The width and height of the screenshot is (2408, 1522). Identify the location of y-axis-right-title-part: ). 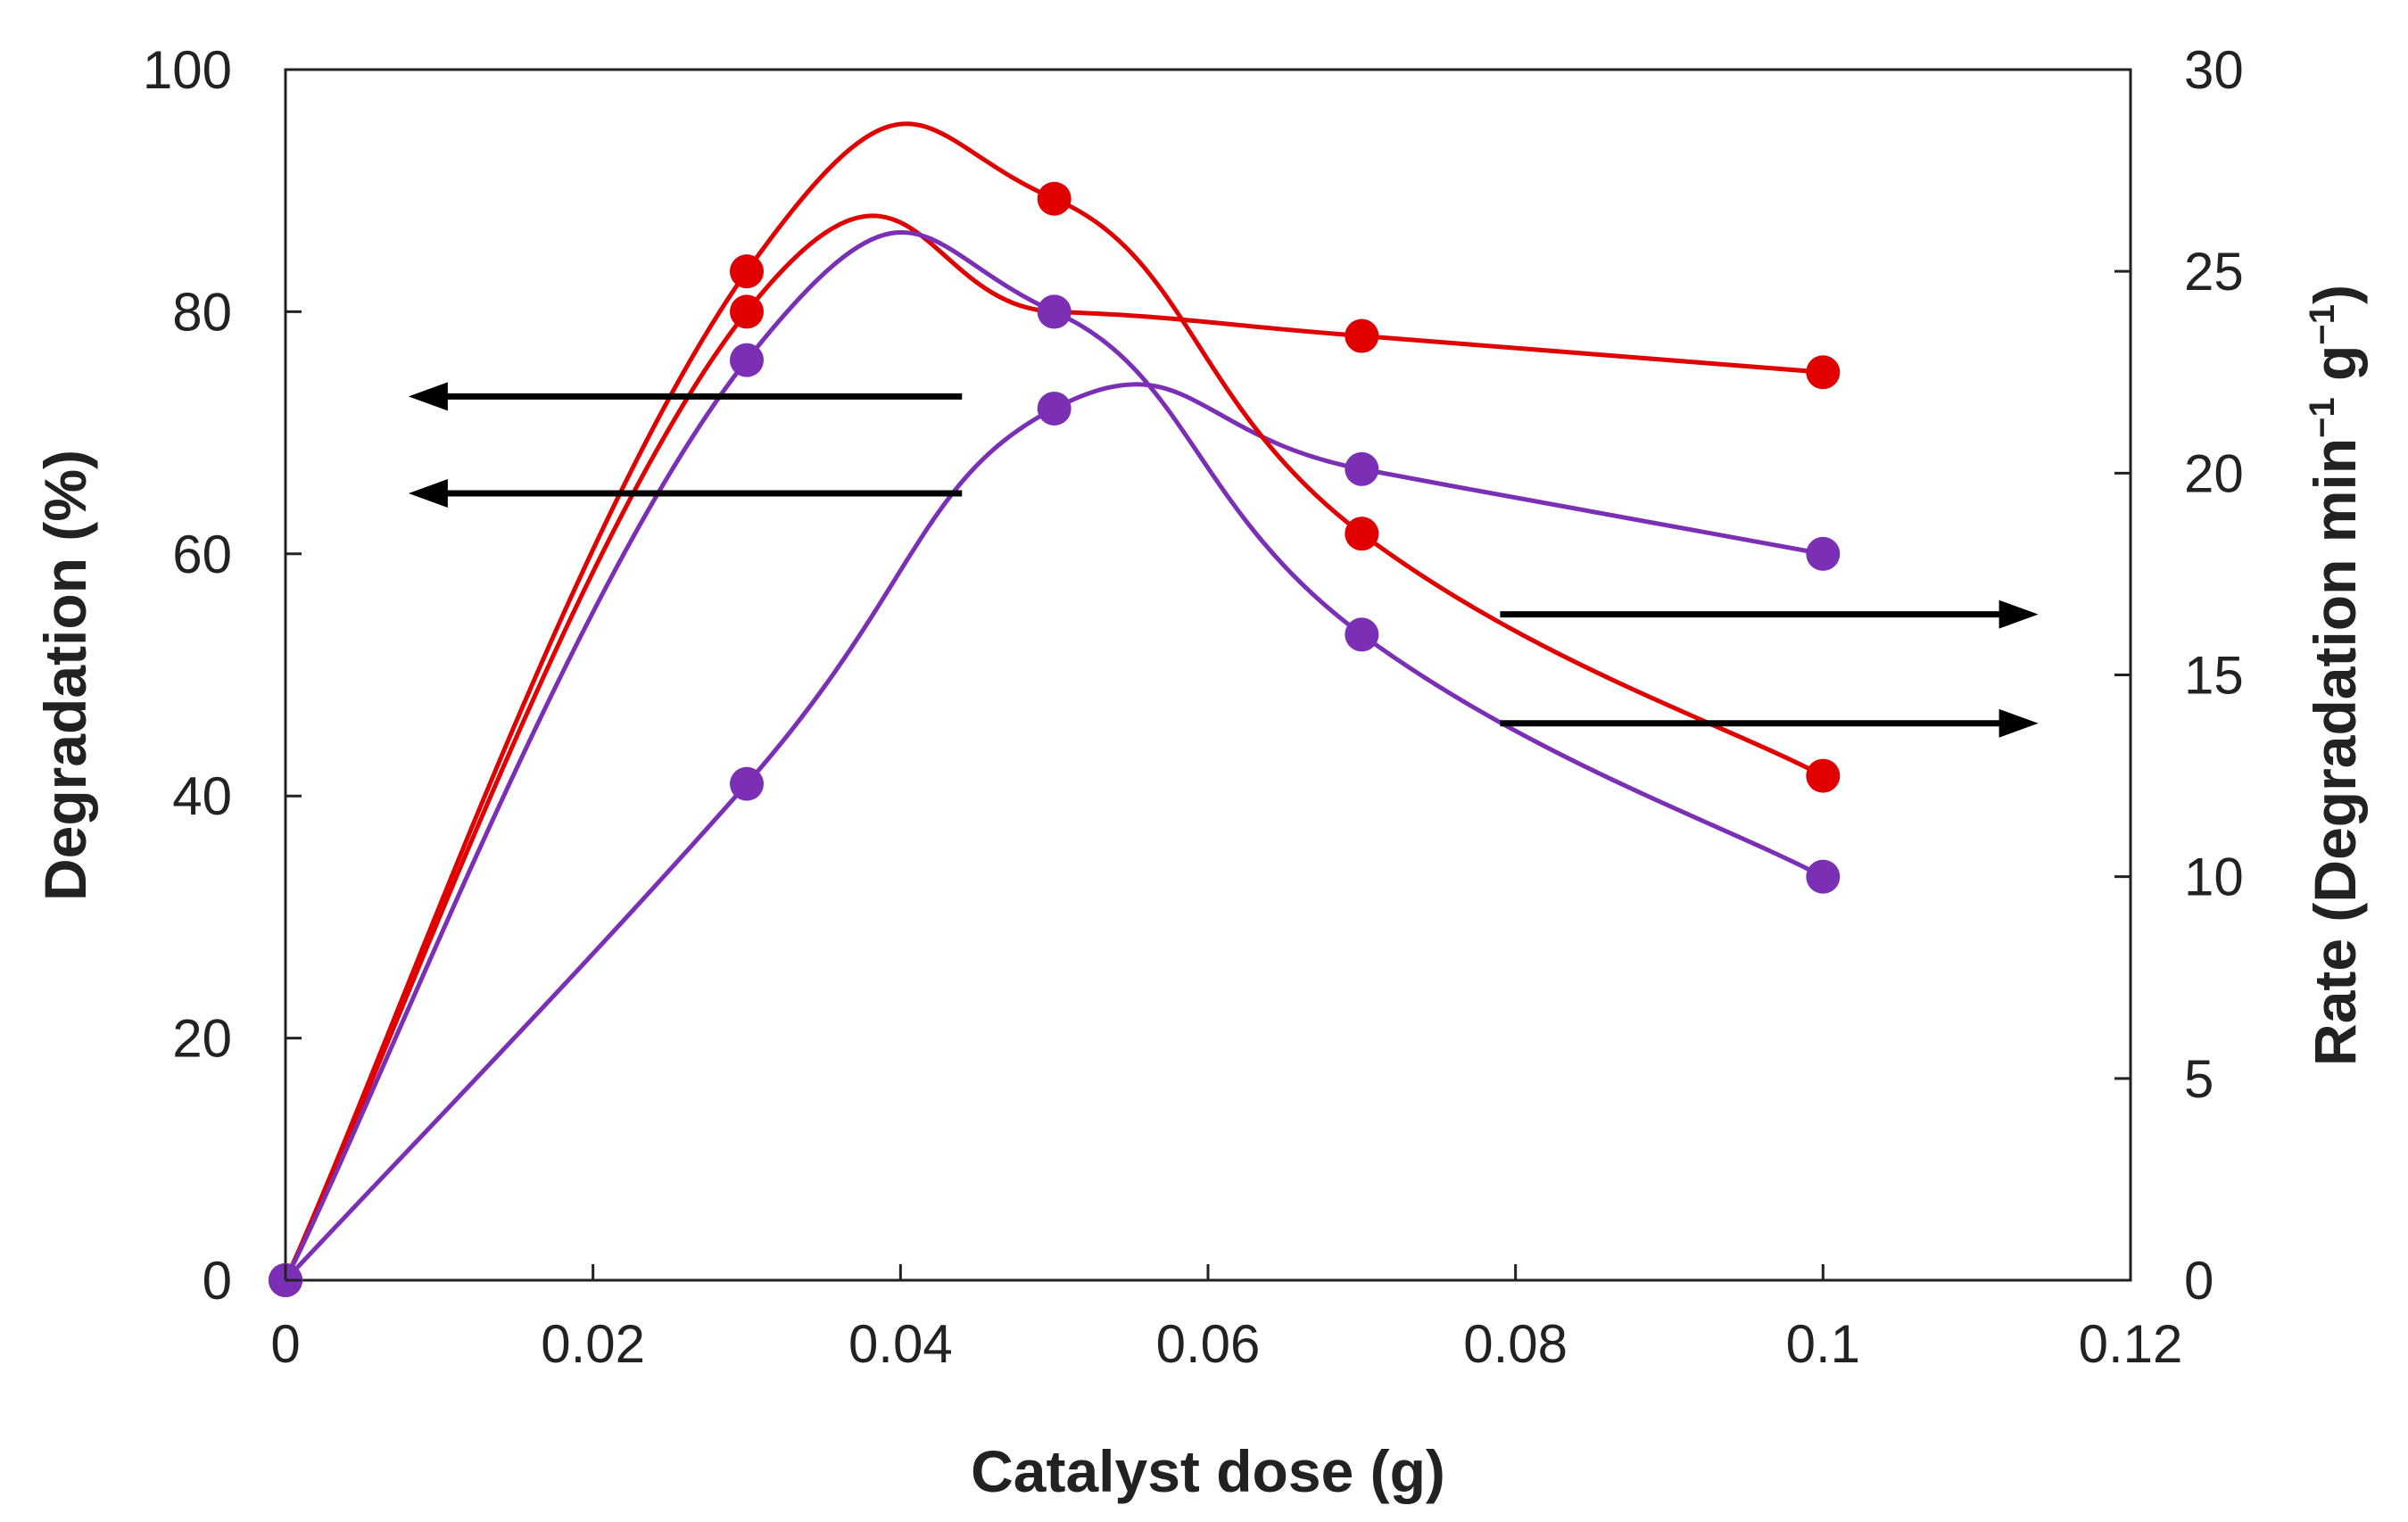
(2335, 294).